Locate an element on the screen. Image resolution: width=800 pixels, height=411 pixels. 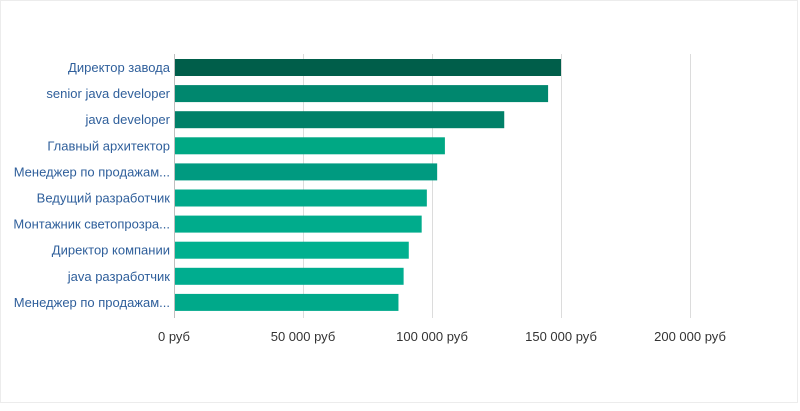
x-tick-label-0: 0 руб is located at coordinates (174, 336).